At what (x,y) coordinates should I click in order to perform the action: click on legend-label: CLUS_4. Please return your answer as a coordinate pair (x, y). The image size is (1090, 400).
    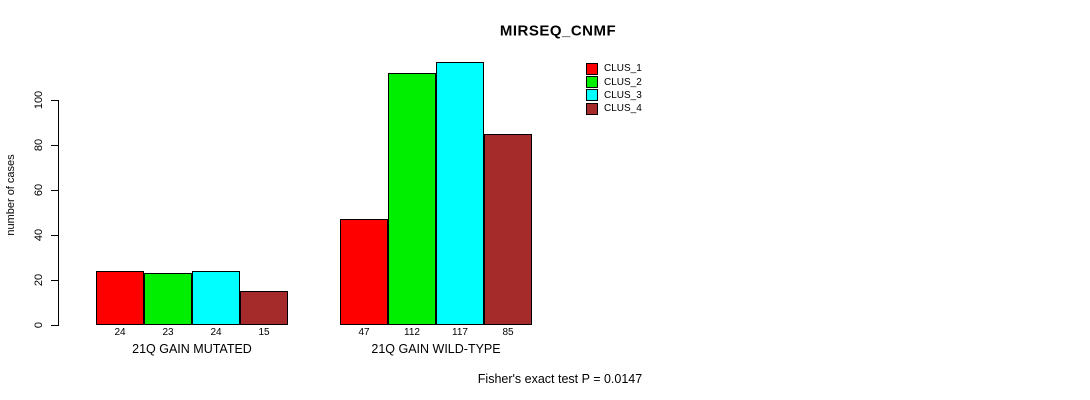
    Looking at the image, I should click on (623, 109).